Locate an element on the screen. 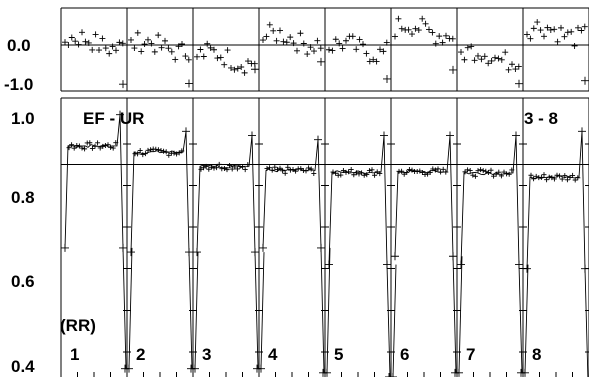 Image resolution: width=589 pixels, height=377 pixels. chart-title: EF - UR is located at coordinates (113, 118).